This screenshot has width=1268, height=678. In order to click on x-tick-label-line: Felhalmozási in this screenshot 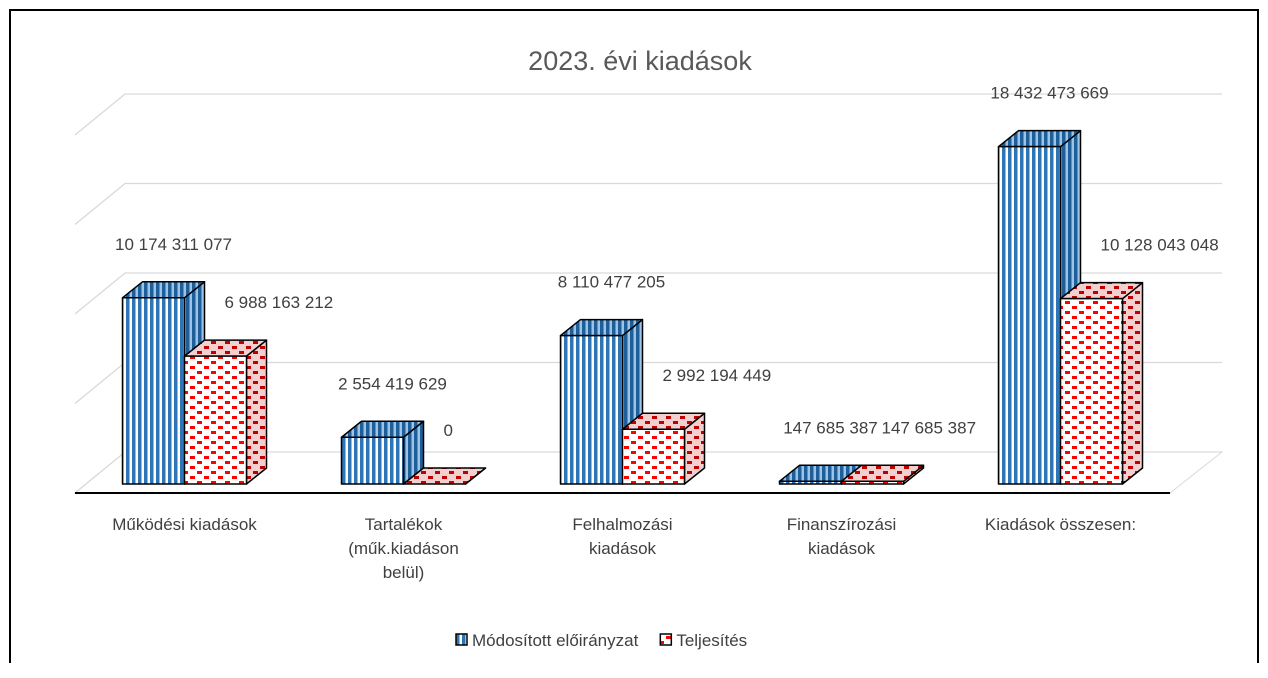, I will do `click(622, 524)`.